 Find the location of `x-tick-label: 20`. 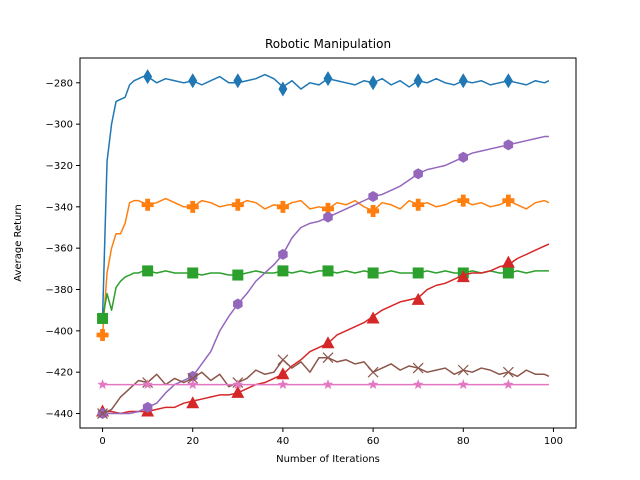

x-tick-label: 20 is located at coordinates (192, 441).